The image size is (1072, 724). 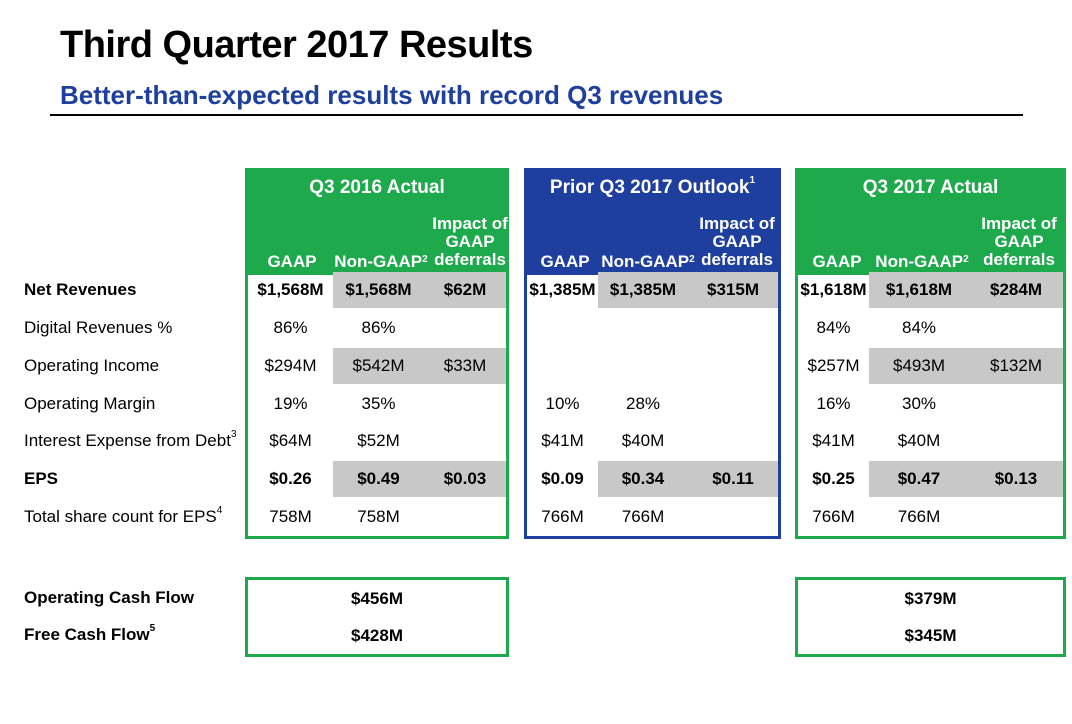 I want to click on q3-2017-opinc-gaap: $257M, so click(x=833, y=365).